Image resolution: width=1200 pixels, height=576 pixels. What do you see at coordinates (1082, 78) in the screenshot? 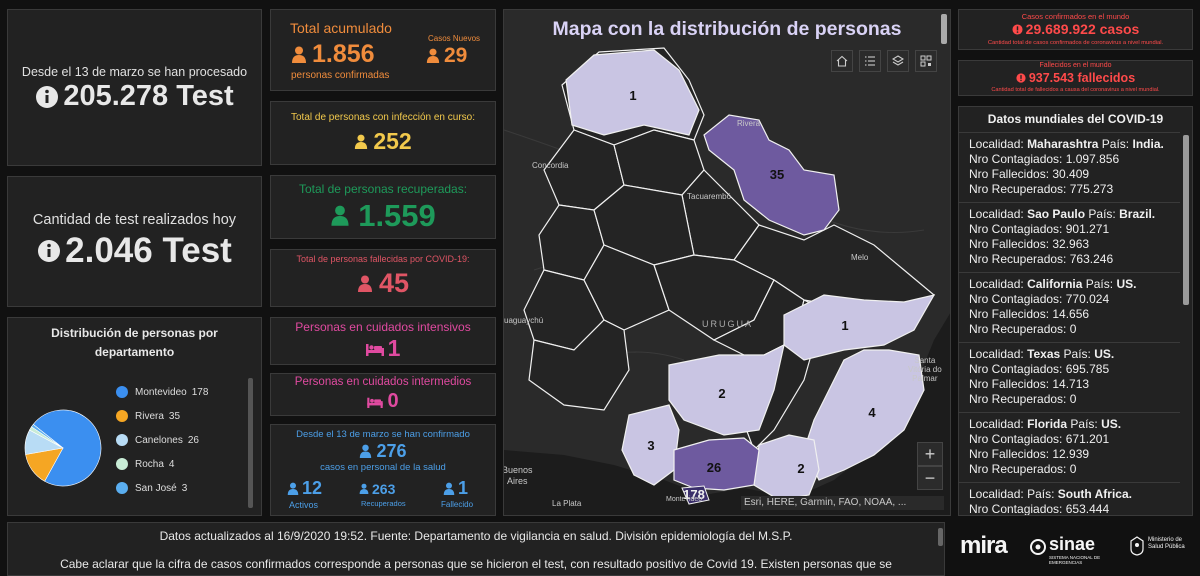
I see `world-deaths-value: 937.543 fallecidos` at bounding box center [1082, 78].